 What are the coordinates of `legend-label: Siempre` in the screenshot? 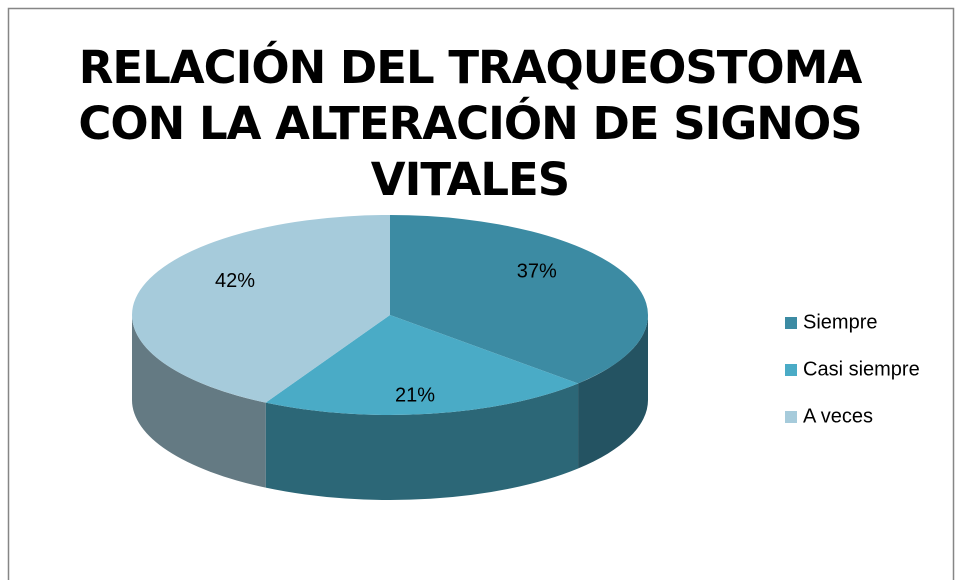 It's located at (840, 322).